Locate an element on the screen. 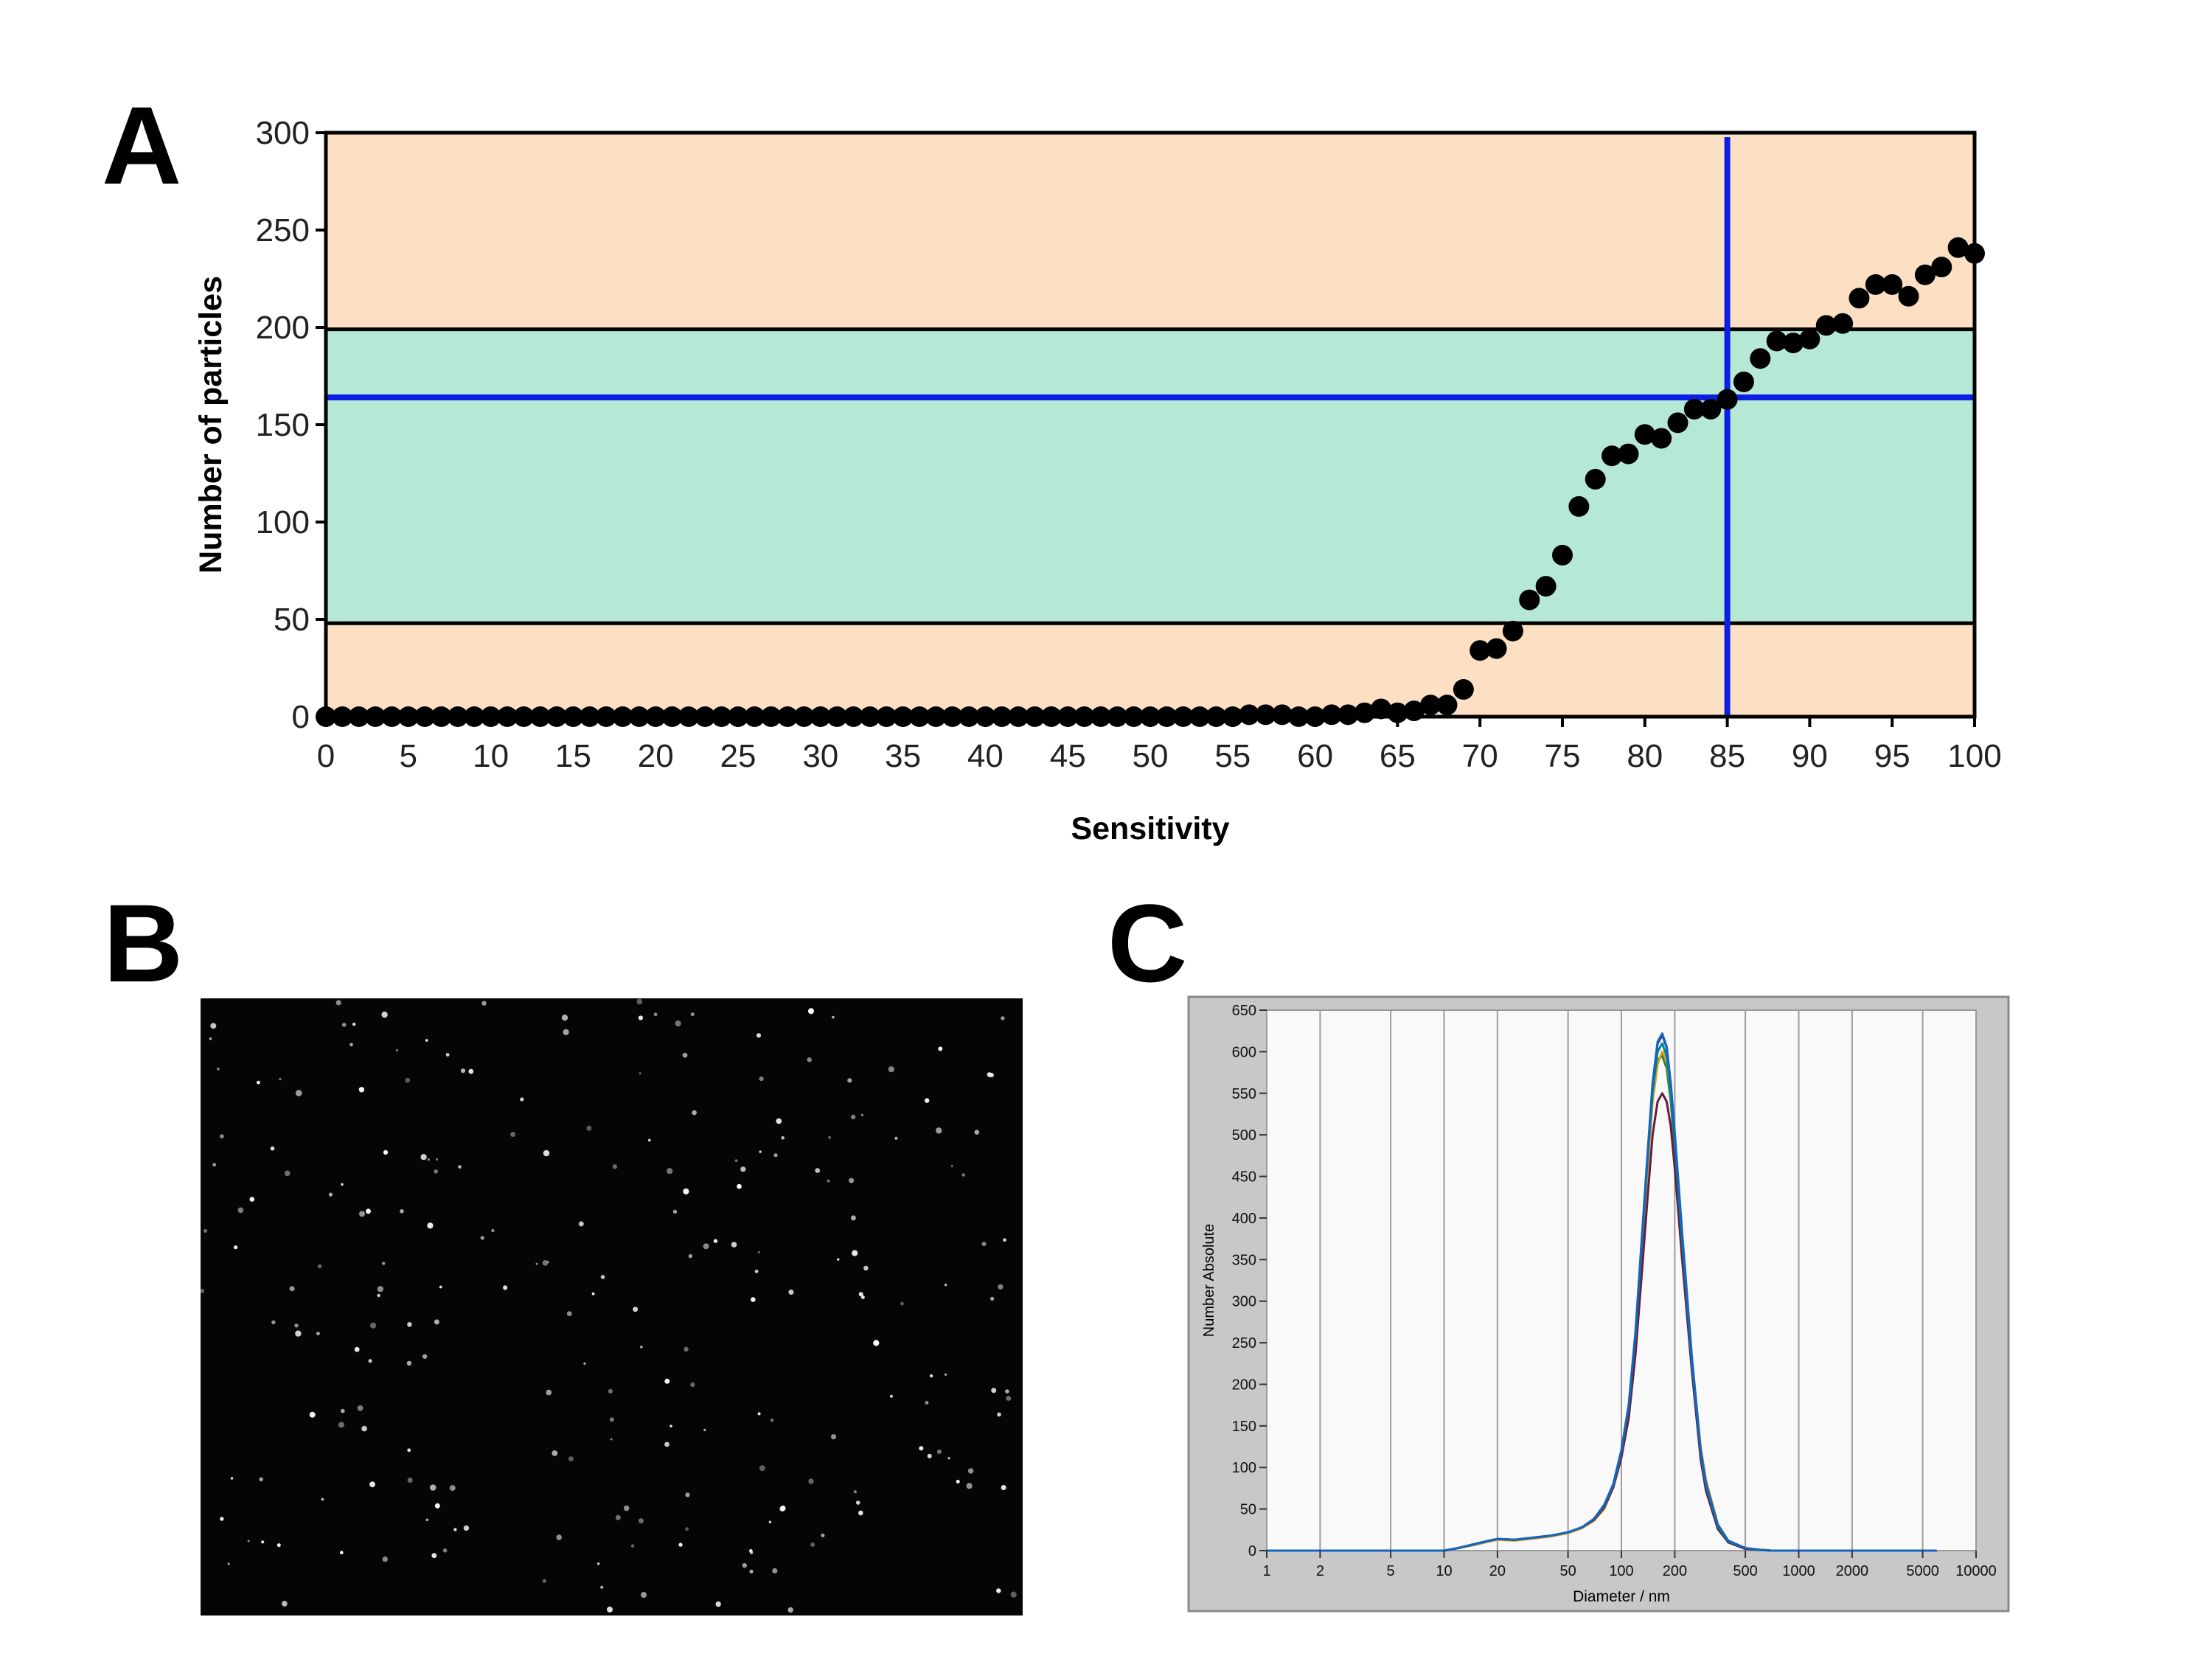  c-x-tick-label: 10000 is located at coordinates (1976, 1571).